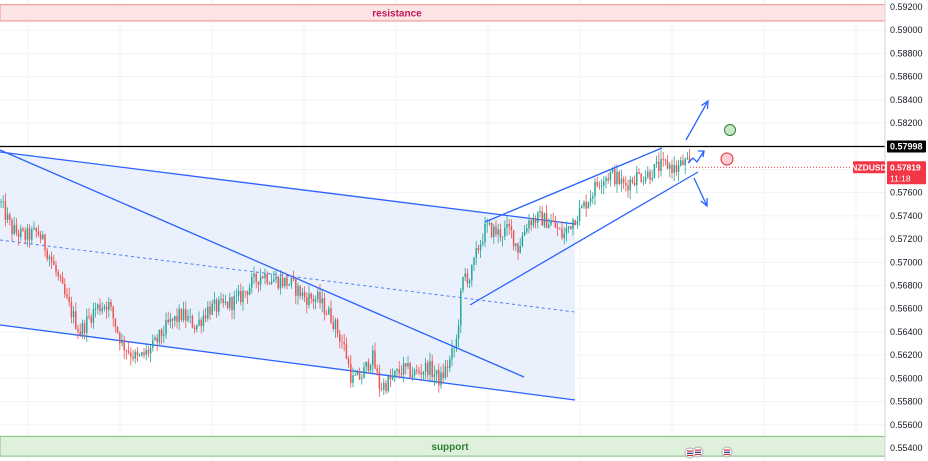 This screenshot has height=461, width=928. I want to click on bearish-target-arrow, so click(700, 192).